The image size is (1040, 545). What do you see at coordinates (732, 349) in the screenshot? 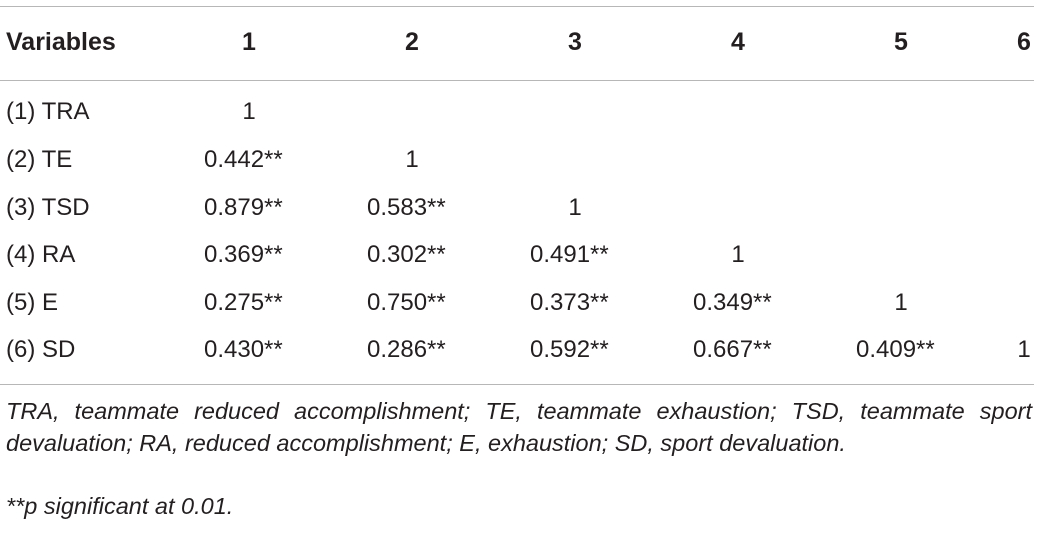
I see `table-cell: 0.667**` at bounding box center [732, 349].